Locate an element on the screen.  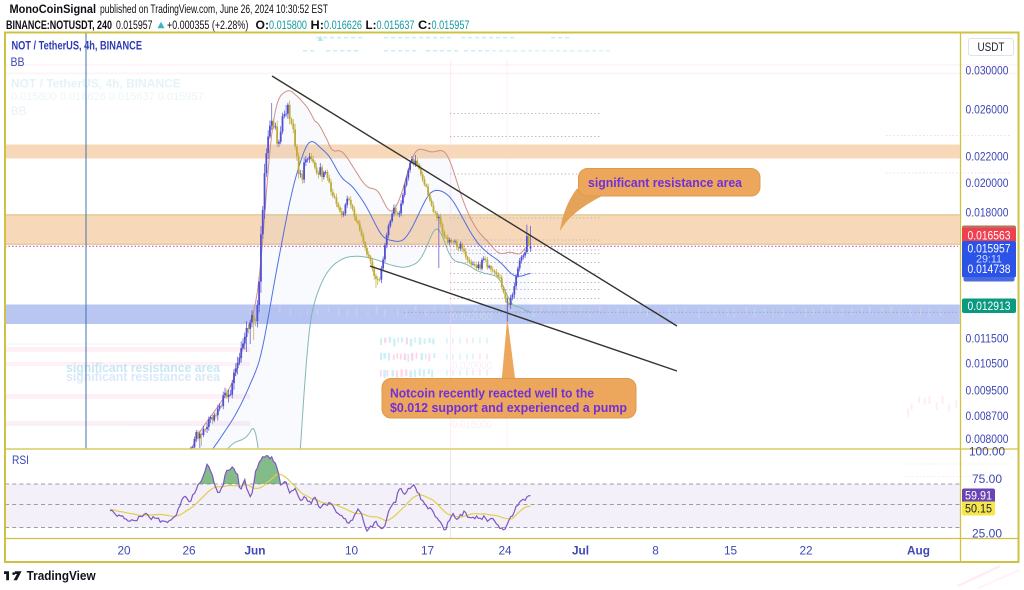
svg-text: 0.015800 is located at coordinates (288, 25).